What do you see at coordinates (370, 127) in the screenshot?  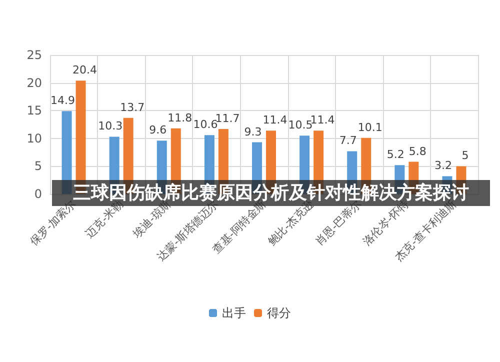 I see `data-label: 10.1` at bounding box center [370, 127].